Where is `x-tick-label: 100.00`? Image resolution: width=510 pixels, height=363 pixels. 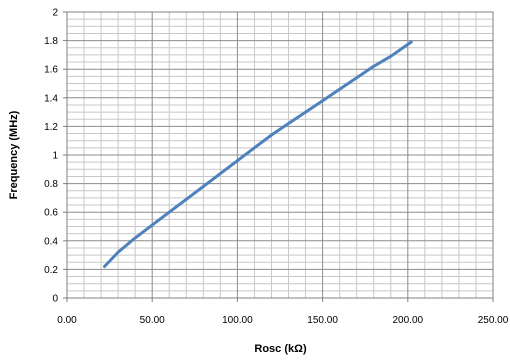 x-tick-label: 100.00 is located at coordinates (237, 320).